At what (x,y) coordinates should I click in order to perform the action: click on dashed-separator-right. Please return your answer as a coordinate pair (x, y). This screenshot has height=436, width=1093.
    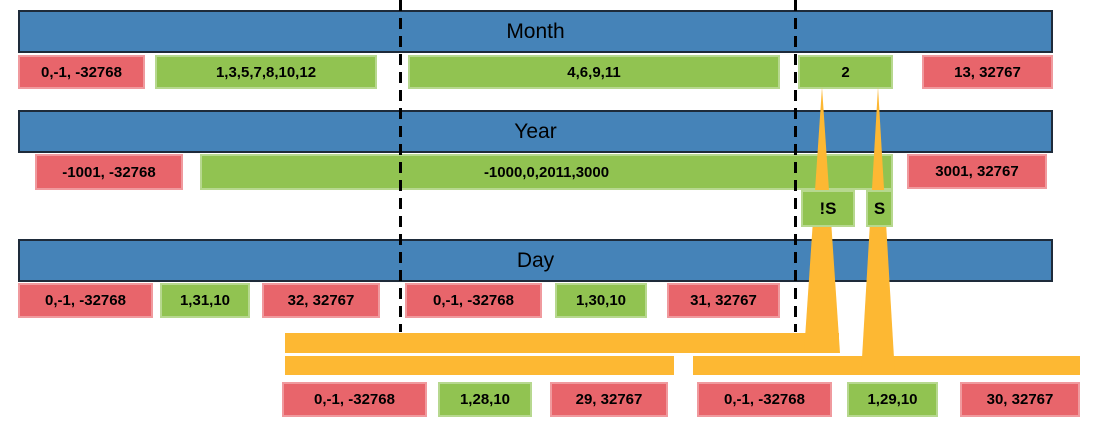
    Looking at the image, I should click on (795, 166).